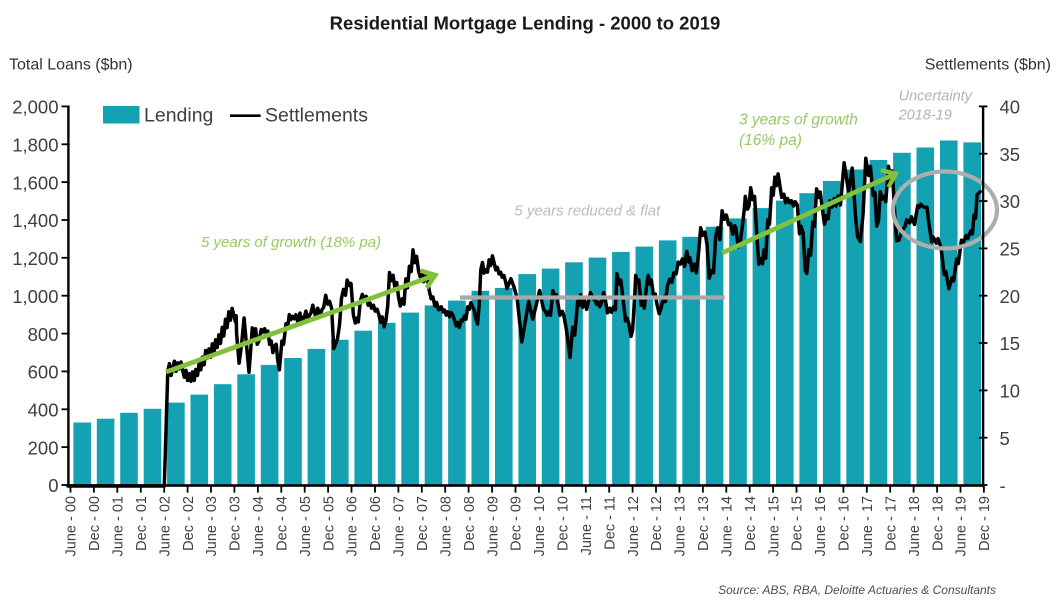 The width and height of the screenshot is (1063, 607). What do you see at coordinates (845, 523) in the screenshot?
I see `svg-text: Dec - 16` at bounding box center [845, 523].